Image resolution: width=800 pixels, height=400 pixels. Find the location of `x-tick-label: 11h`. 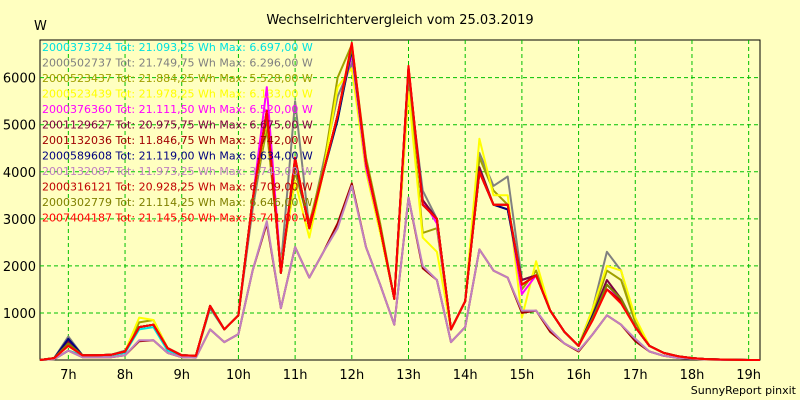

x-tick-label: 11h is located at coordinates (295, 375).